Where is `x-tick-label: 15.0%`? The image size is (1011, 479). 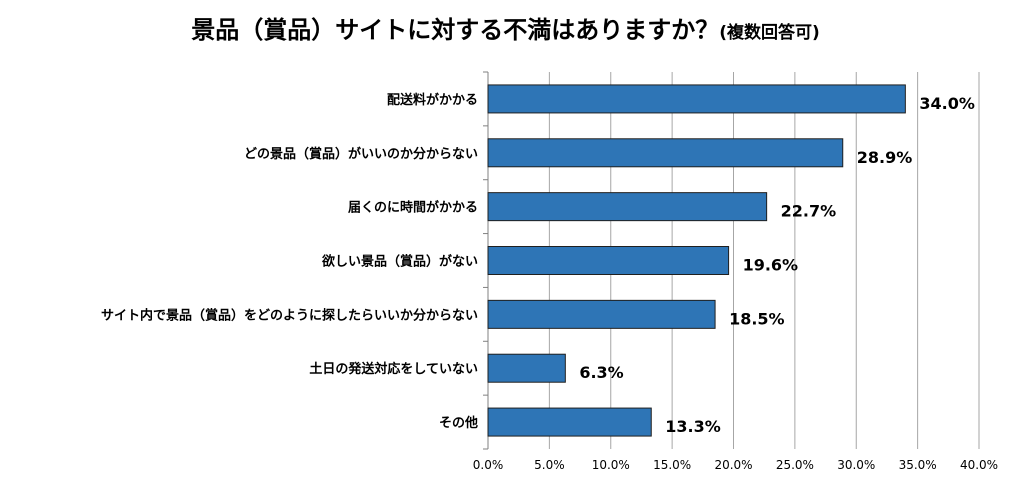
x-tick-label: 15.0% is located at coordinates (672, 465).